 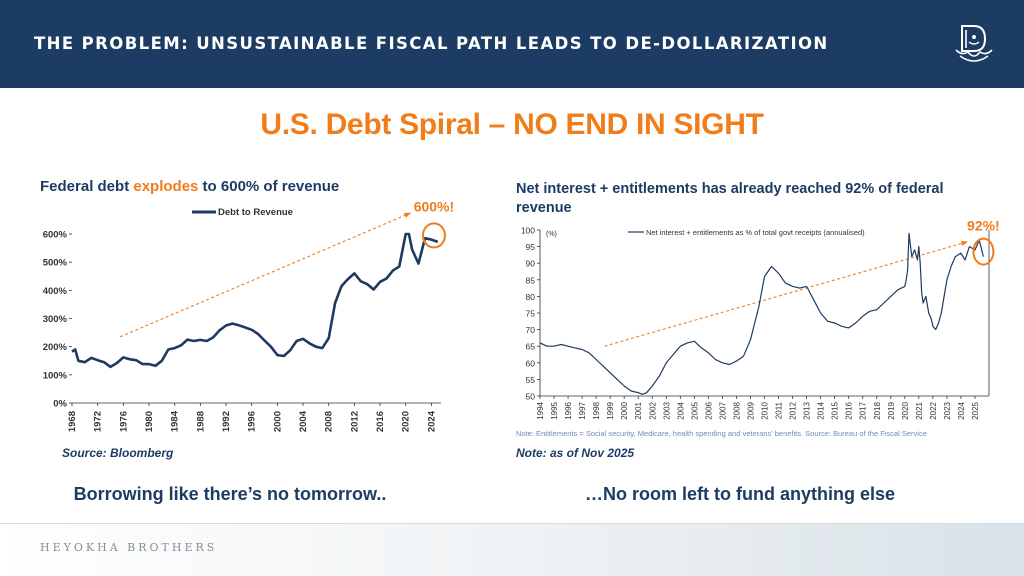 What do you see at coordinates (531, 397) in the screenshot?
I see `y-tick-label: 50` at bounding box center [531, 397].